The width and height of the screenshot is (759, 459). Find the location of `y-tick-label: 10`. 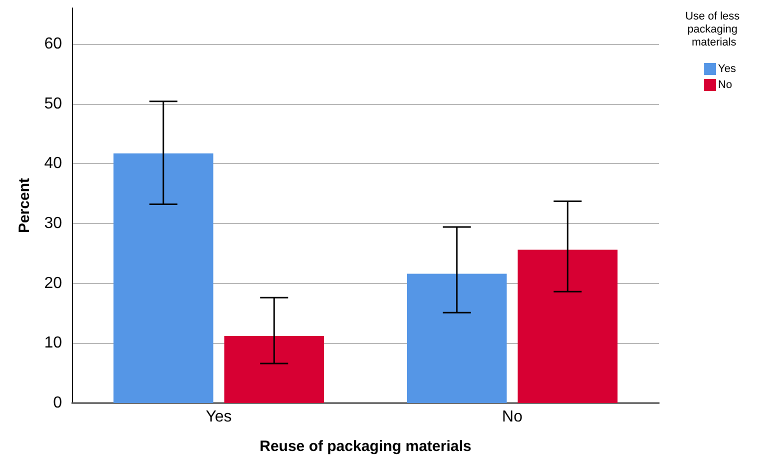

y-tick-label: 10 is located at coordinates (53, 343).